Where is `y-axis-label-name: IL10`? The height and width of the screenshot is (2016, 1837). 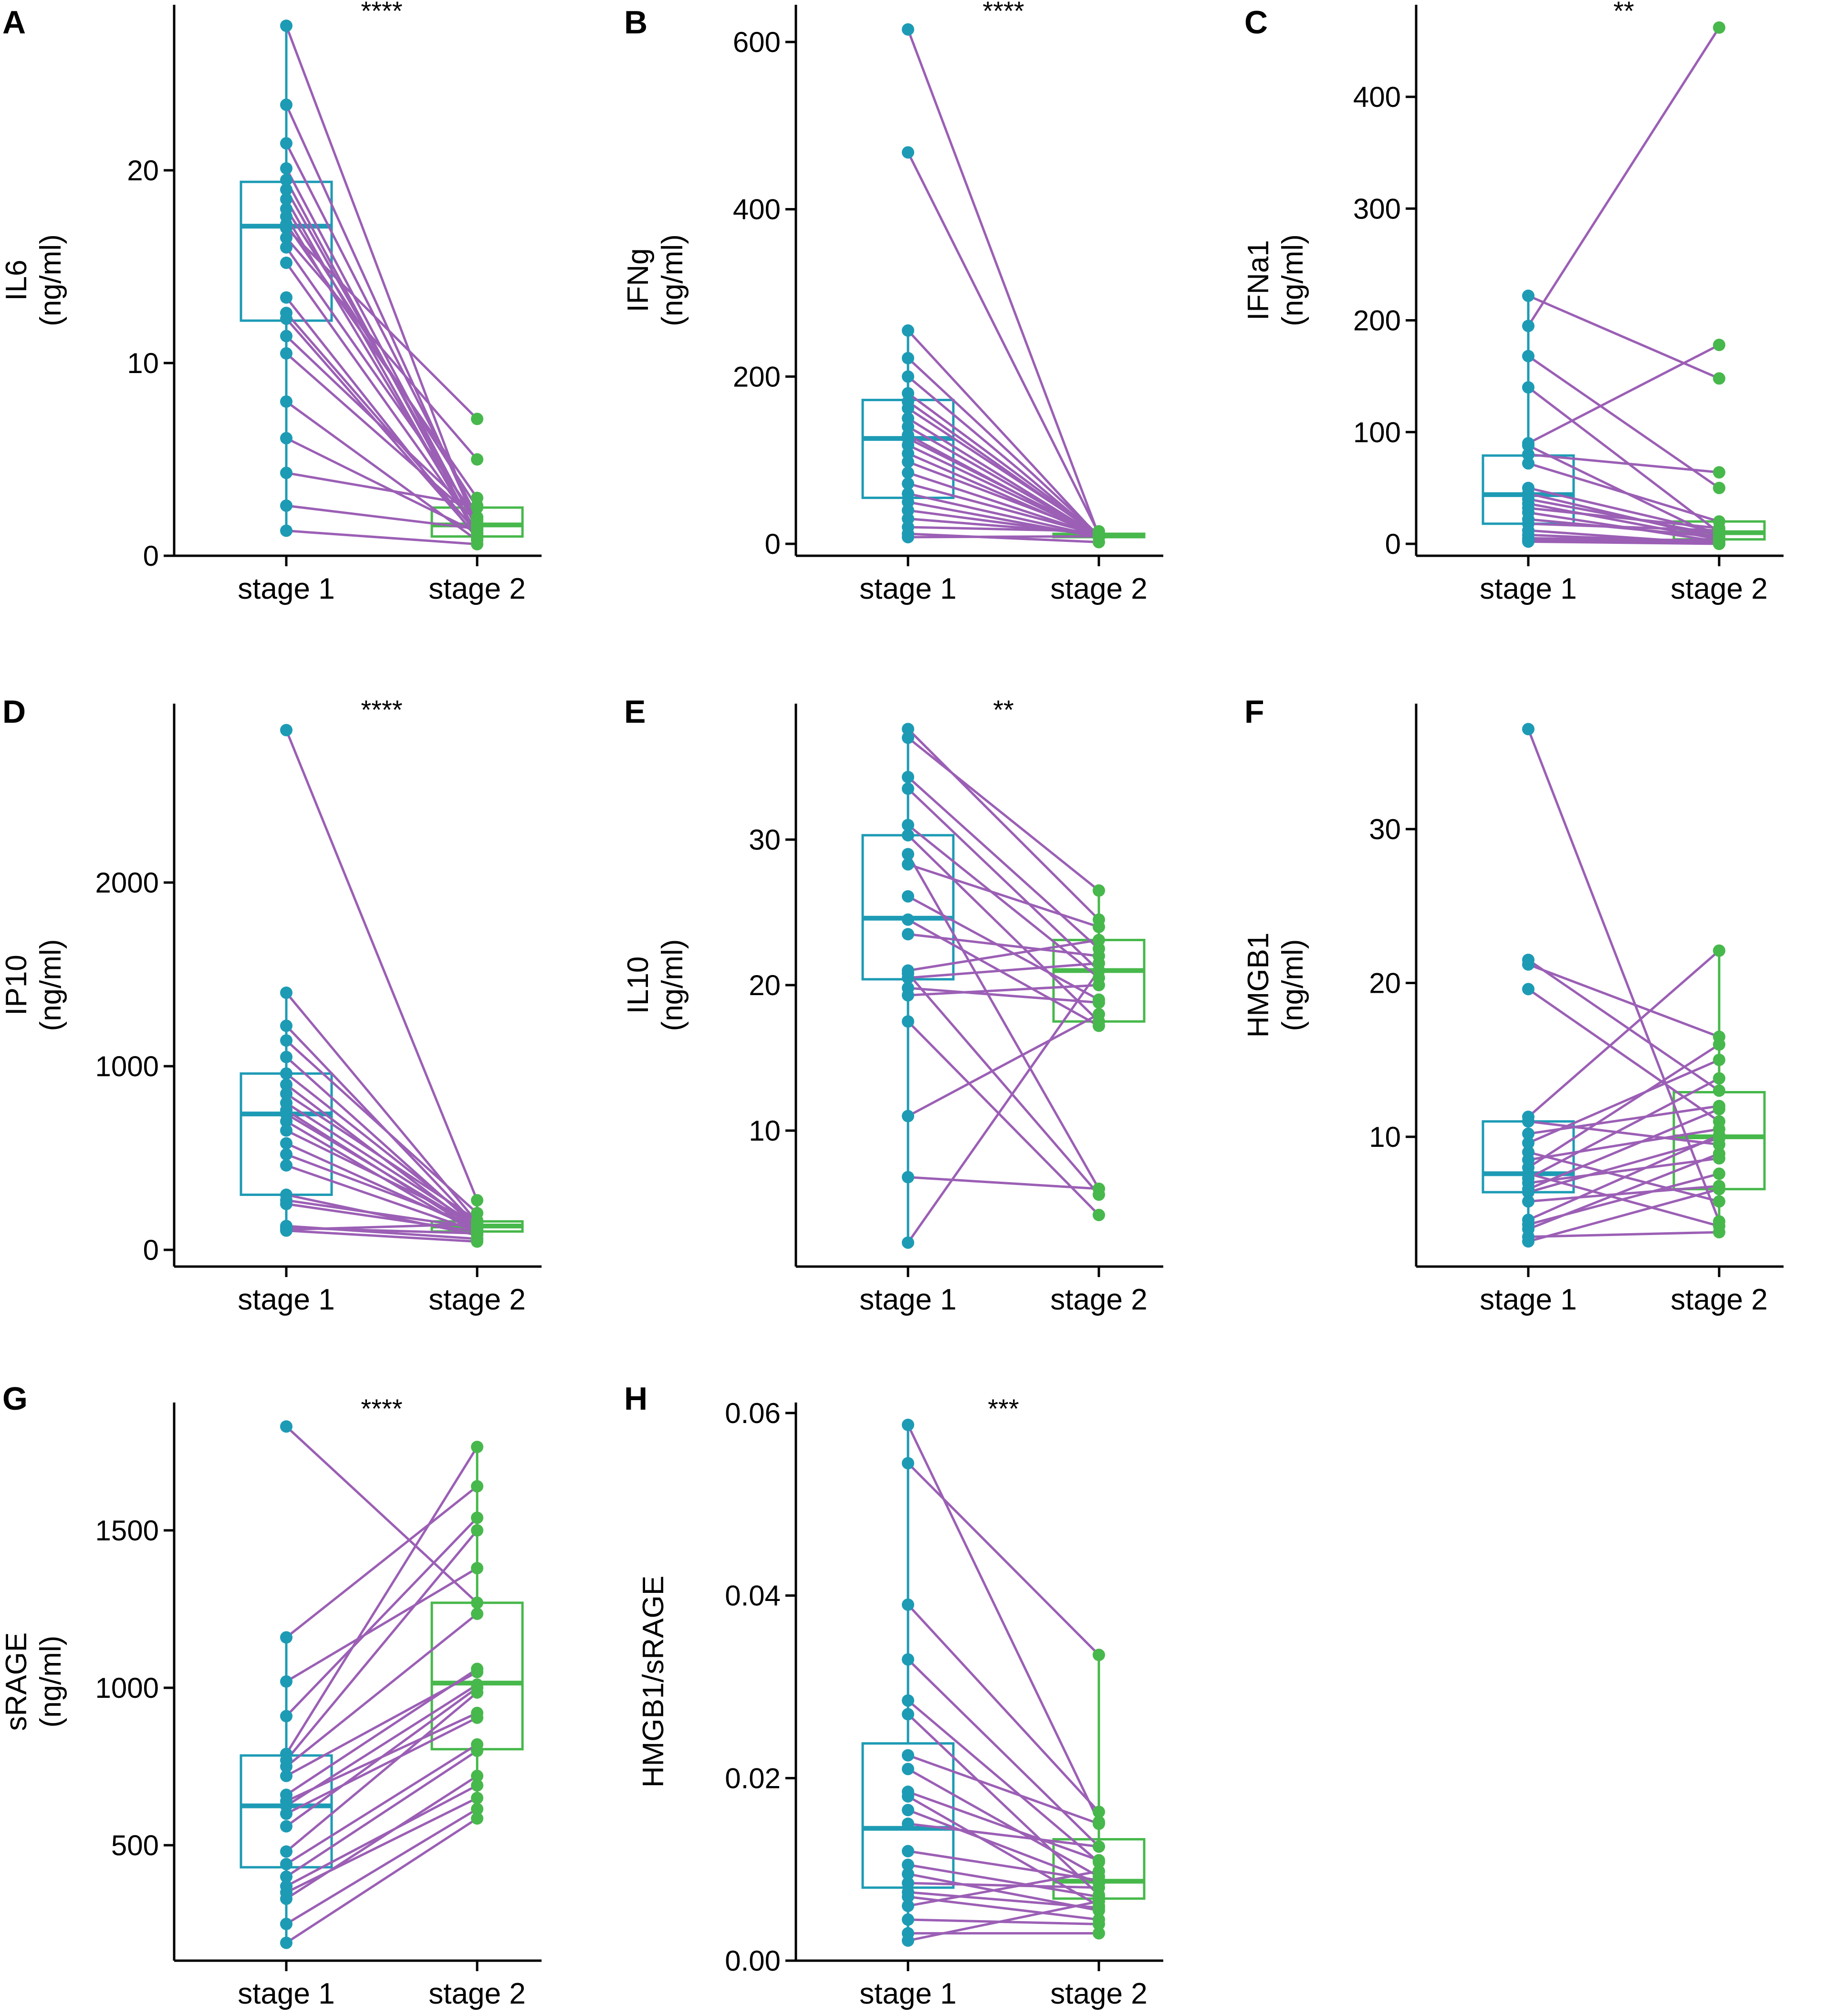 y-axis-label-name: IL10 is located at coordinates (638, 985).